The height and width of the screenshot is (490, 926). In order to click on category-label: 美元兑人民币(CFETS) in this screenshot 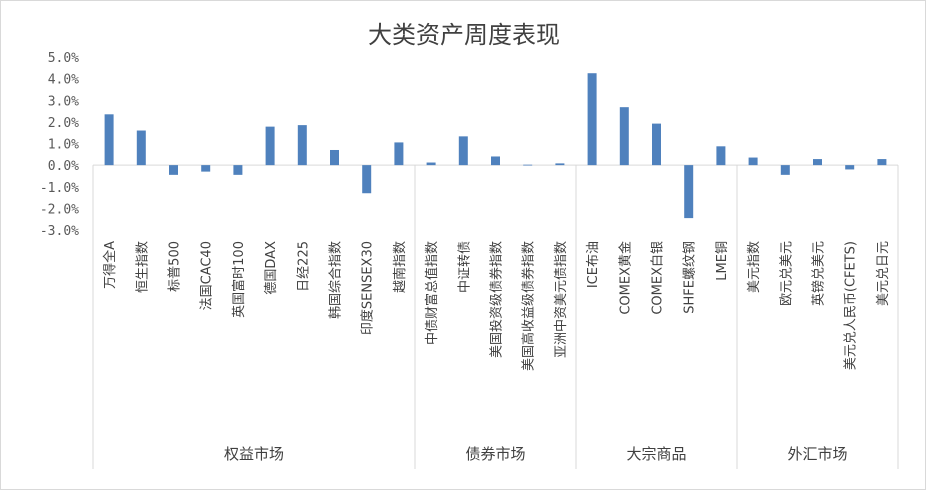, I will do `click(851, 305)`.